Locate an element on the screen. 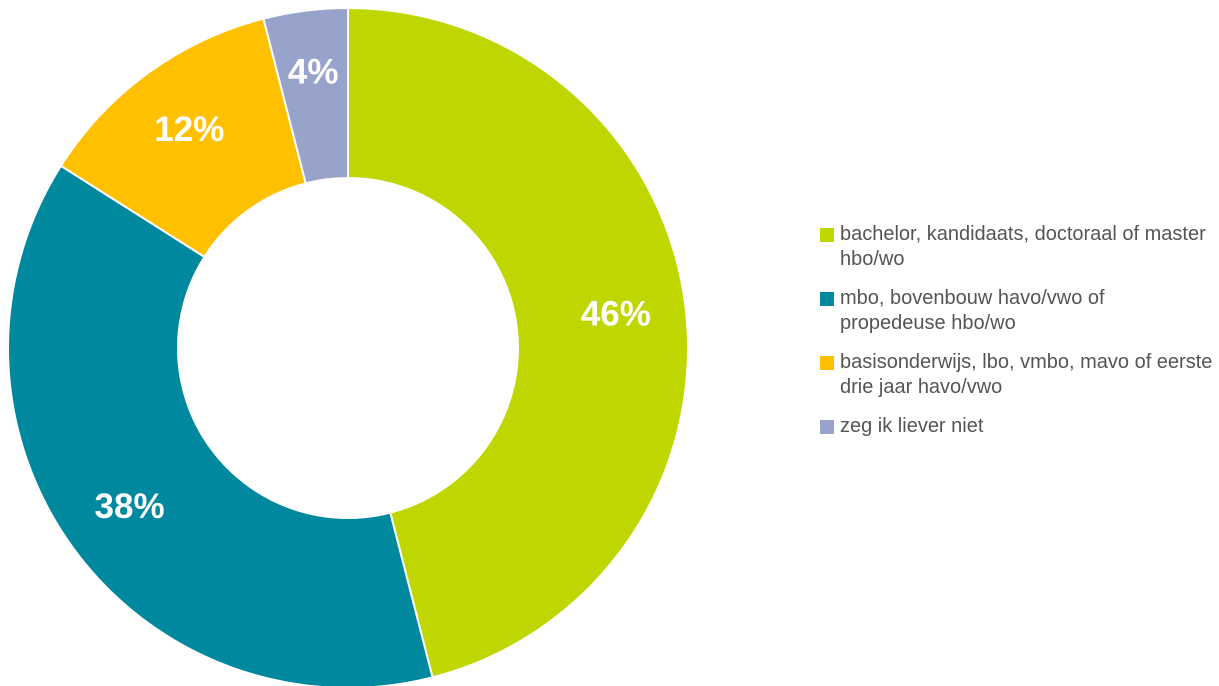  slice-value-label-bachelor: 46% is located at coordinates (616, 314).